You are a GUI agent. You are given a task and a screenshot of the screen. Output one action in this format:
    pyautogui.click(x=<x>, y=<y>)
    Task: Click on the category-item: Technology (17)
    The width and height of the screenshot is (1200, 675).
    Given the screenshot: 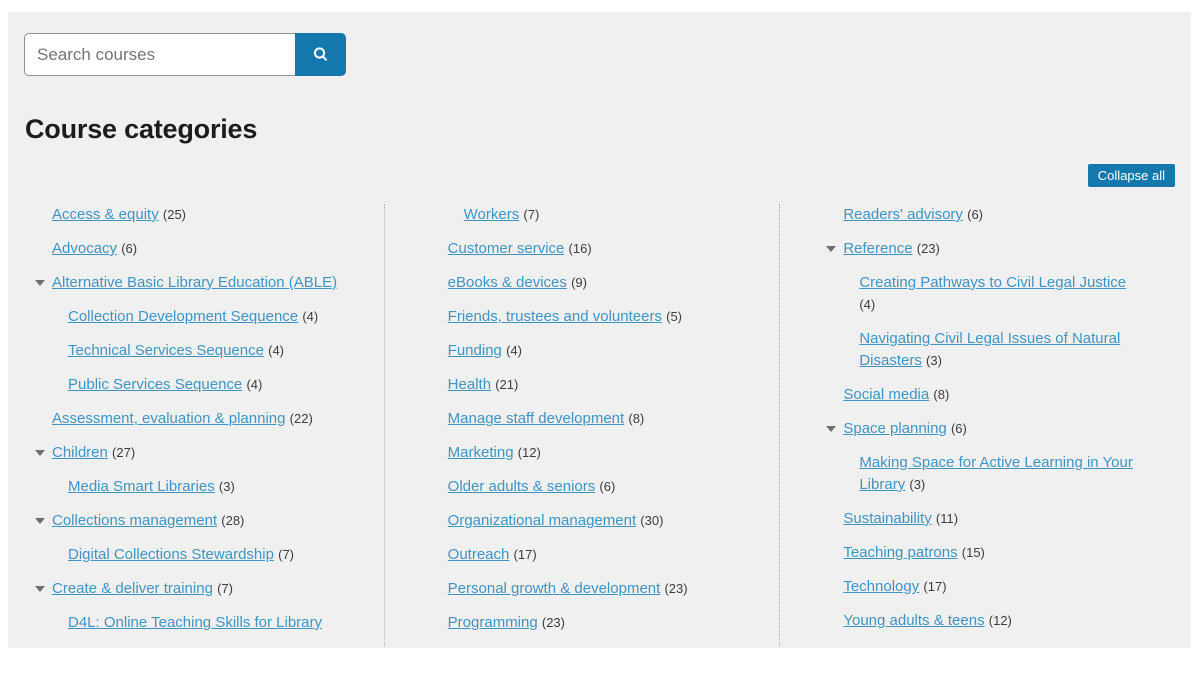 What is the action you would take?
    pyautogui.click(x=999, y=587)
    